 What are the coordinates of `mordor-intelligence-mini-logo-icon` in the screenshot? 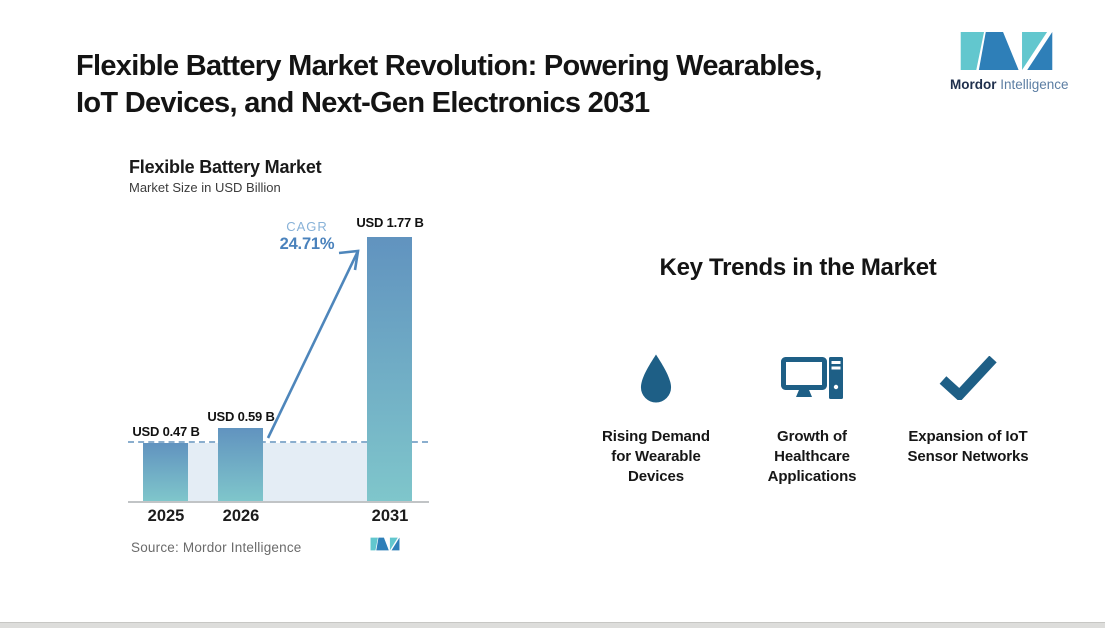 It's located at (385, 544).